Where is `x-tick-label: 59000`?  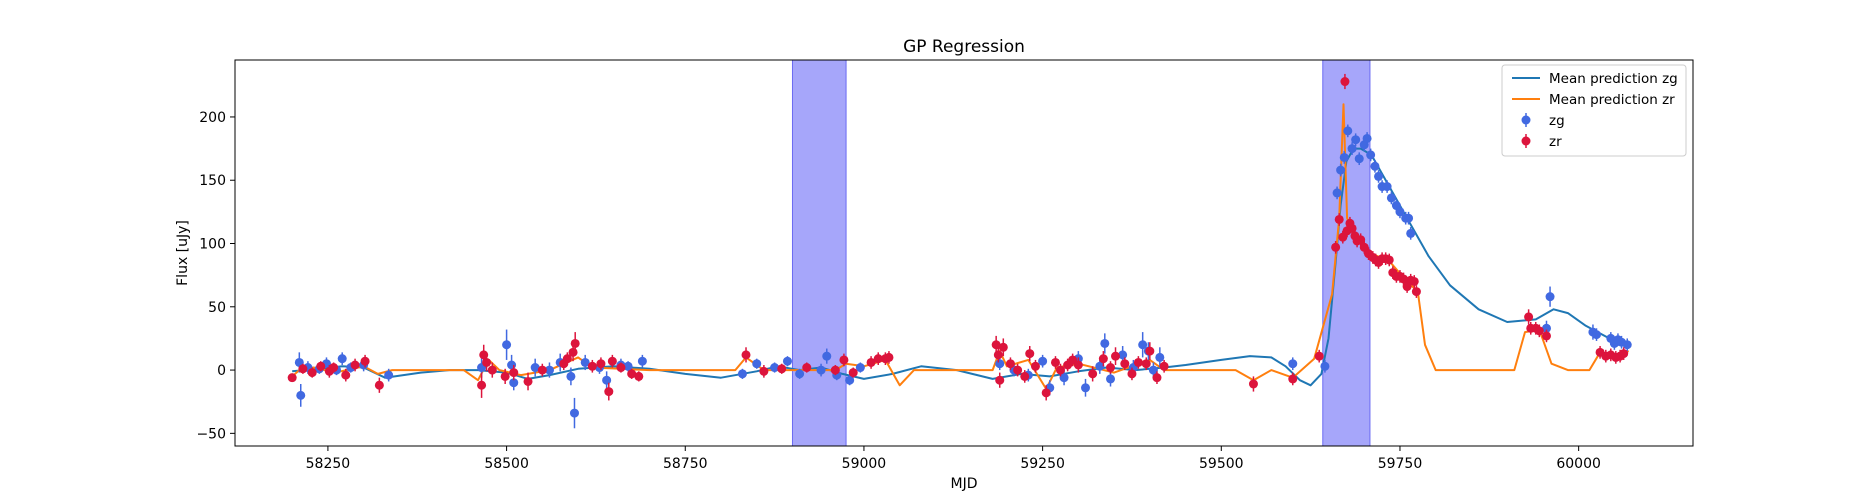 x-tick-label: 59000 is located at coordinates (864, 464).